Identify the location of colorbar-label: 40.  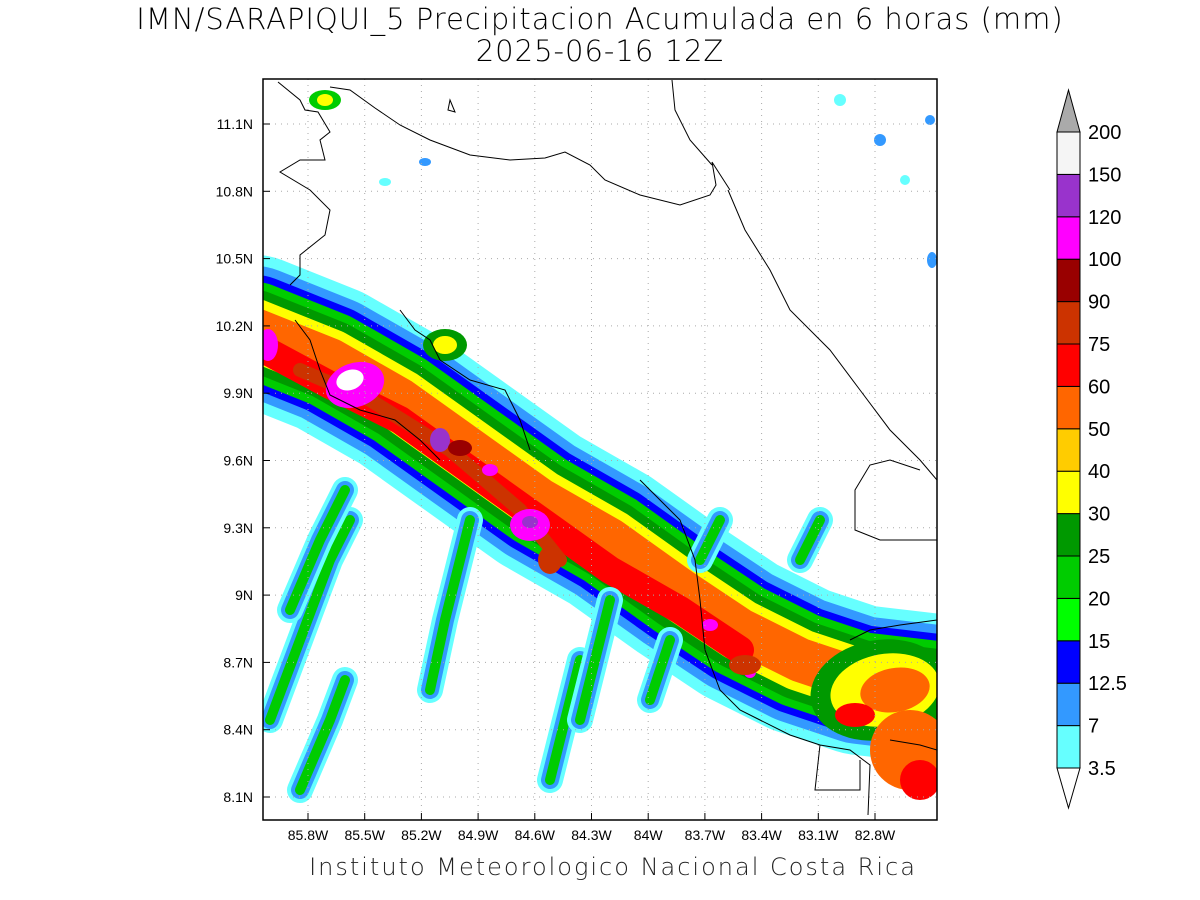
(1099, 472).